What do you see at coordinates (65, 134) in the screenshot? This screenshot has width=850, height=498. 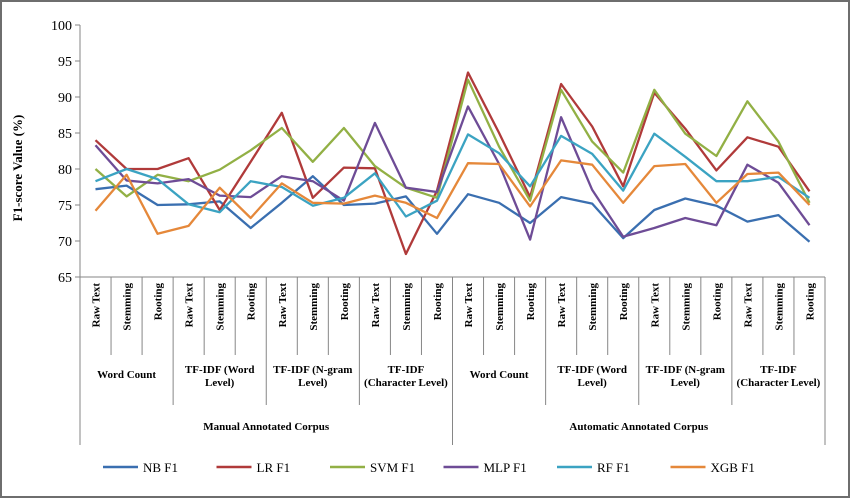 I see `y-tick-label: 85` at bounding box center [65, 134].